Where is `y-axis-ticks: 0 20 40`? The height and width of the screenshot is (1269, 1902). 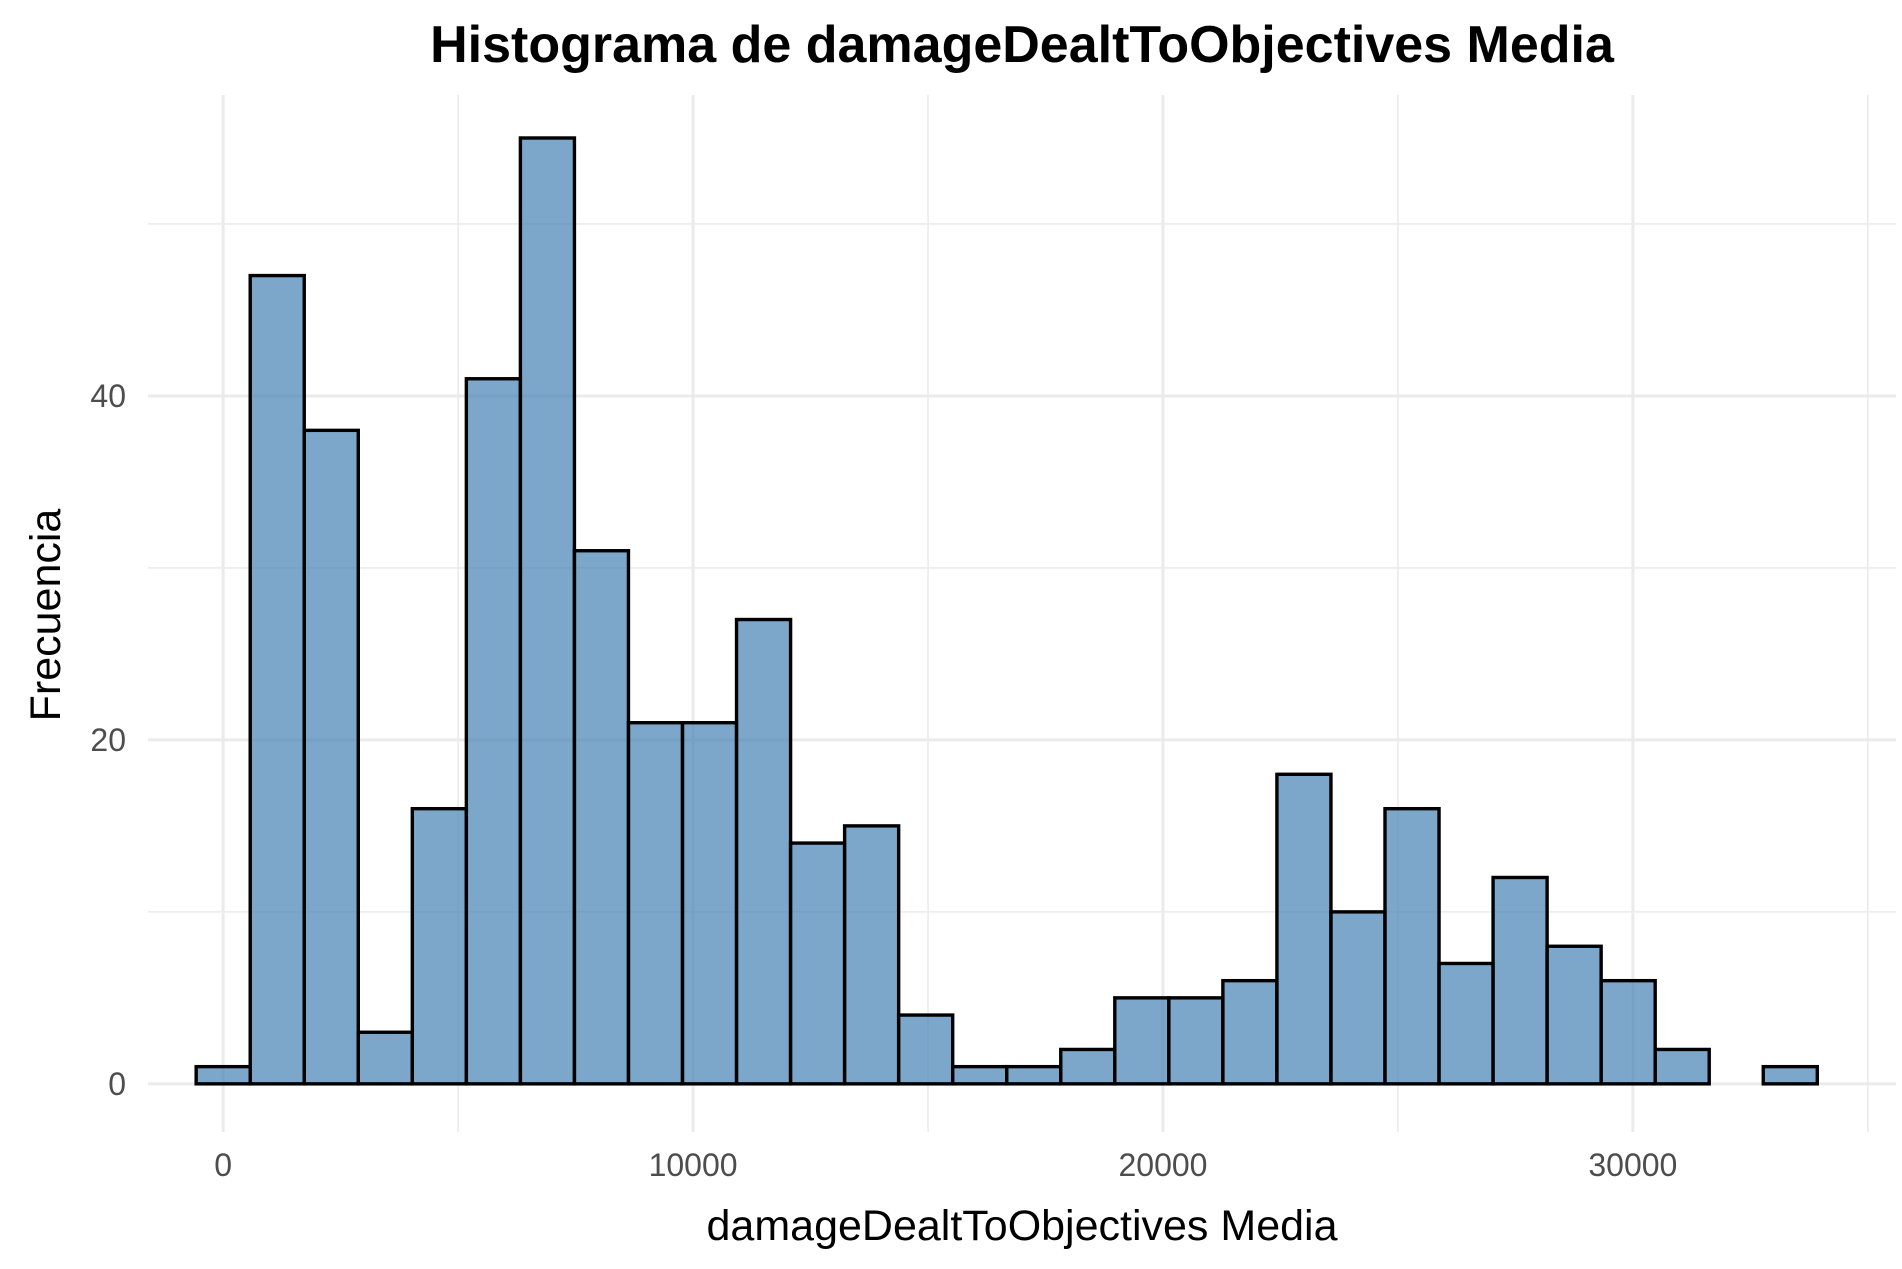 y-axis-ticks: 0 20 40 is located at coordinates (108, 740).